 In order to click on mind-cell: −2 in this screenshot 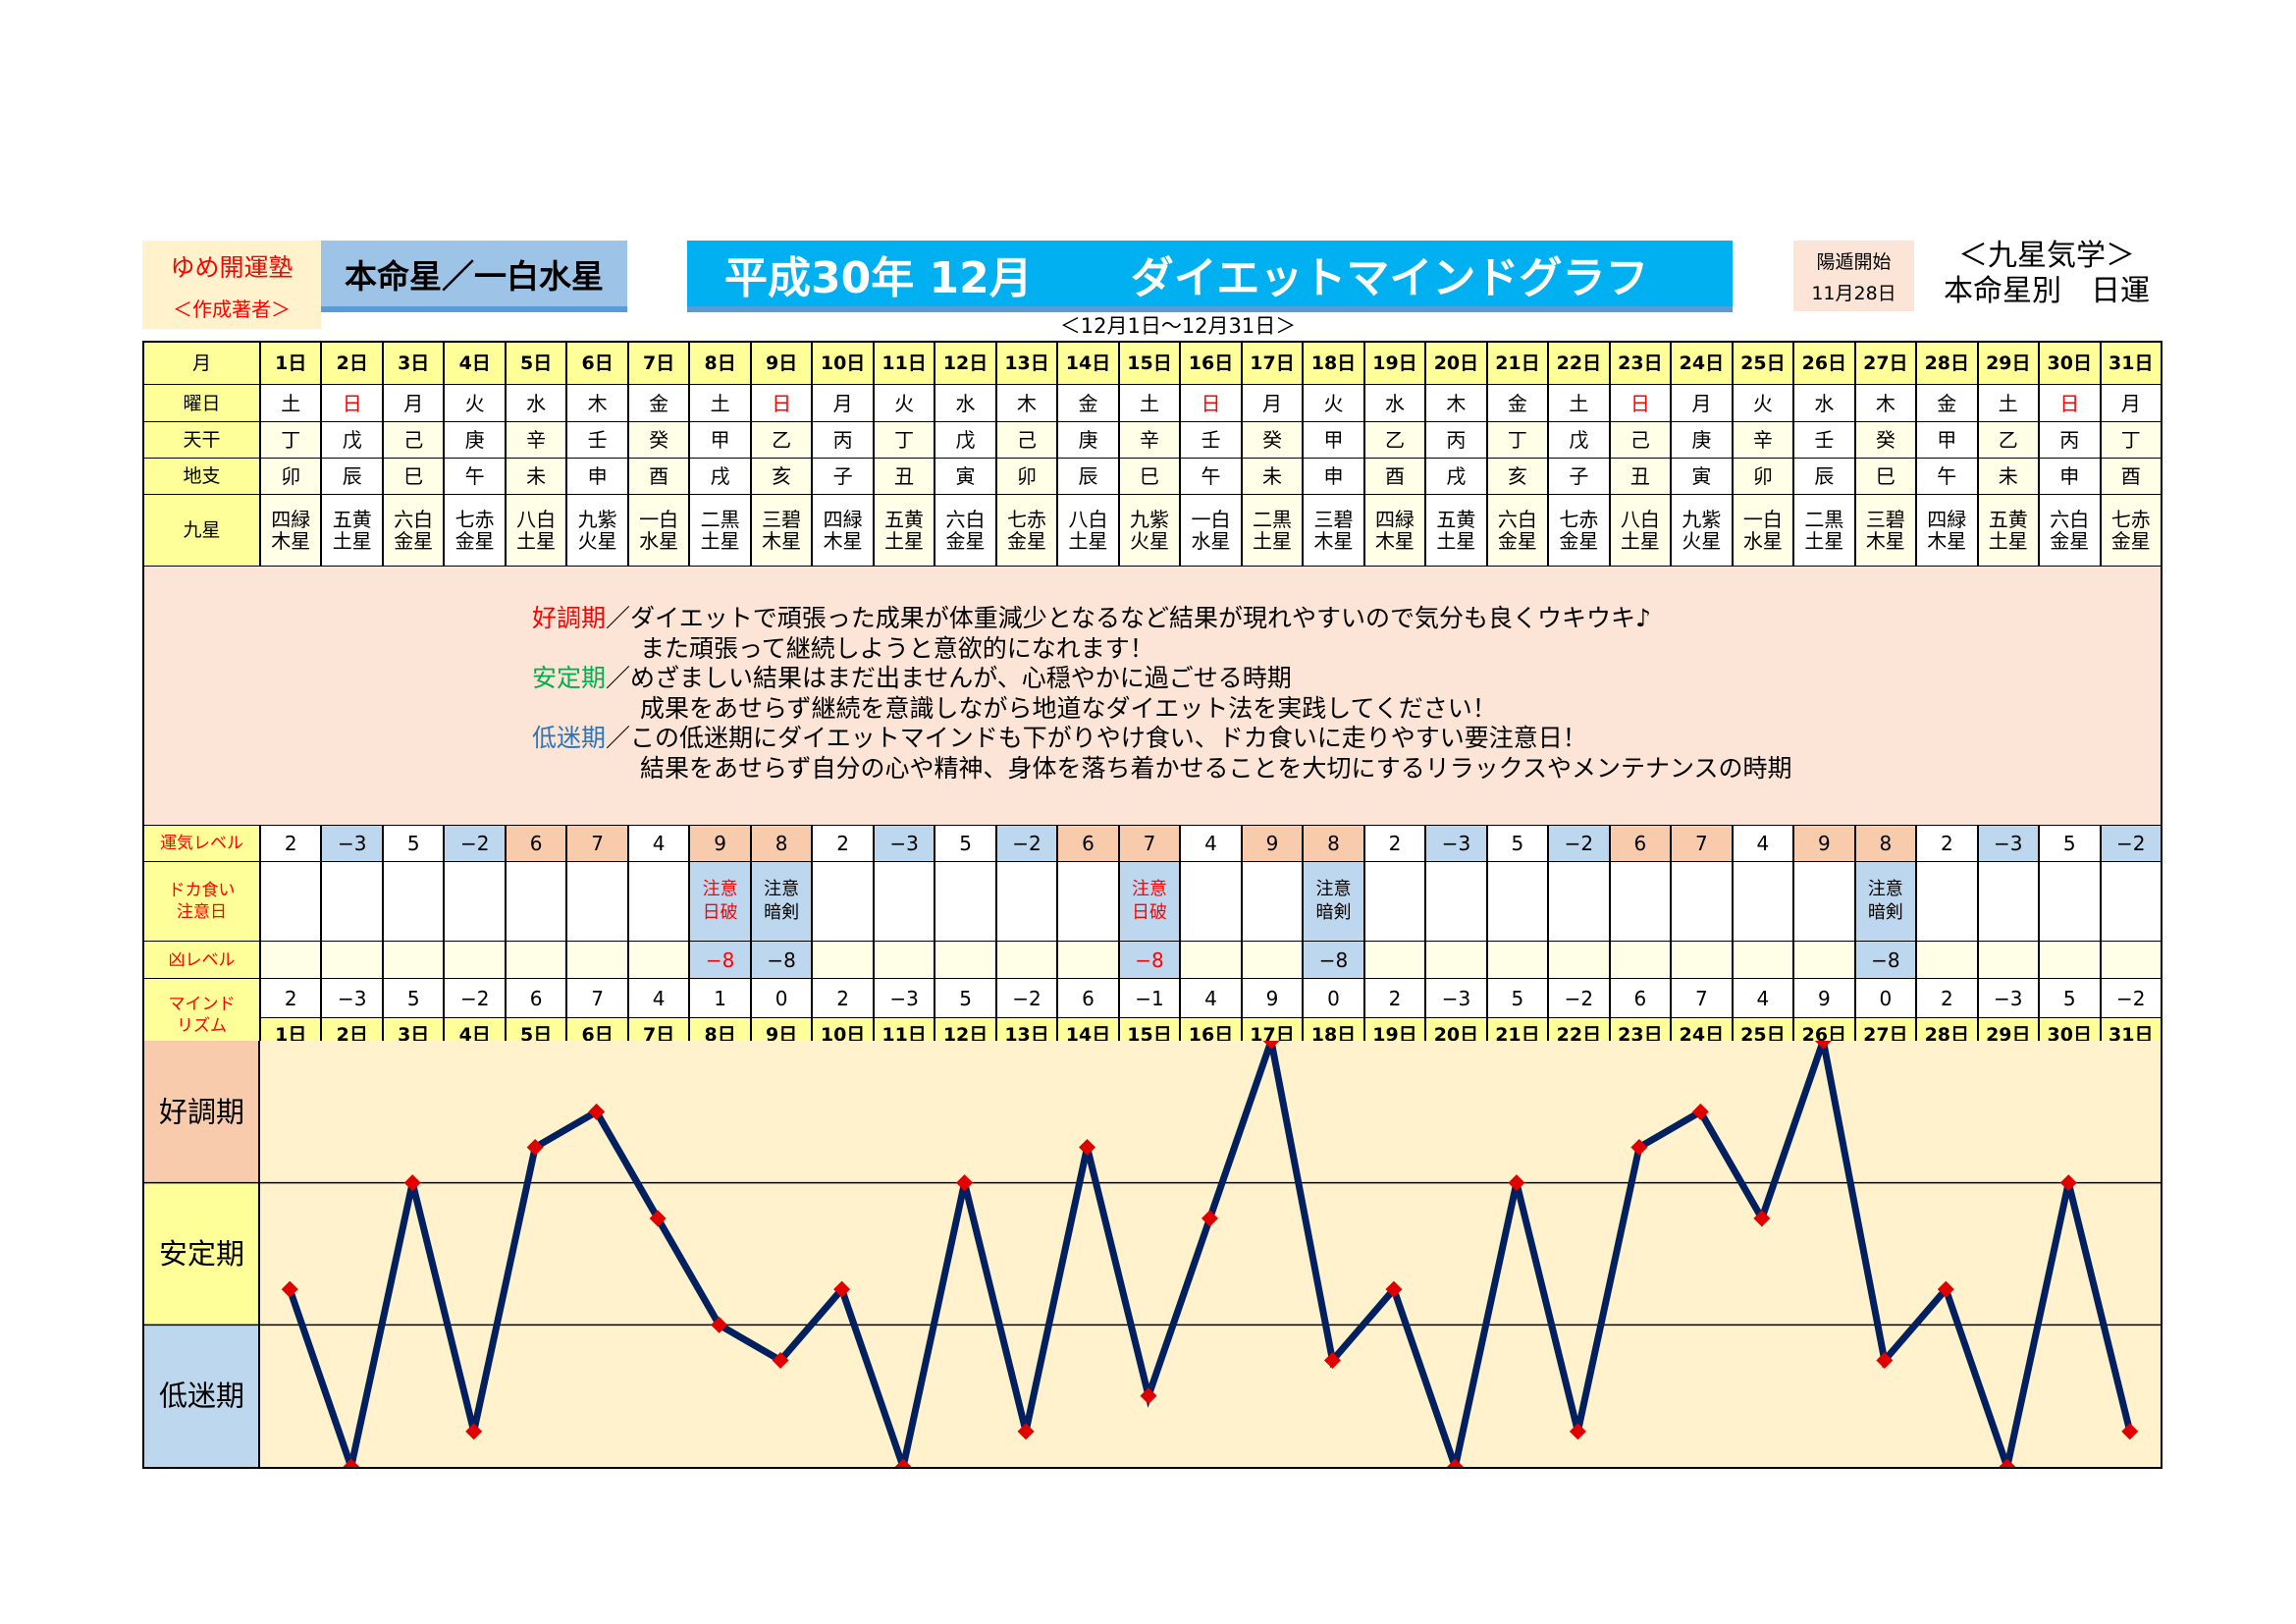, I will do `click(1579, 998)`.